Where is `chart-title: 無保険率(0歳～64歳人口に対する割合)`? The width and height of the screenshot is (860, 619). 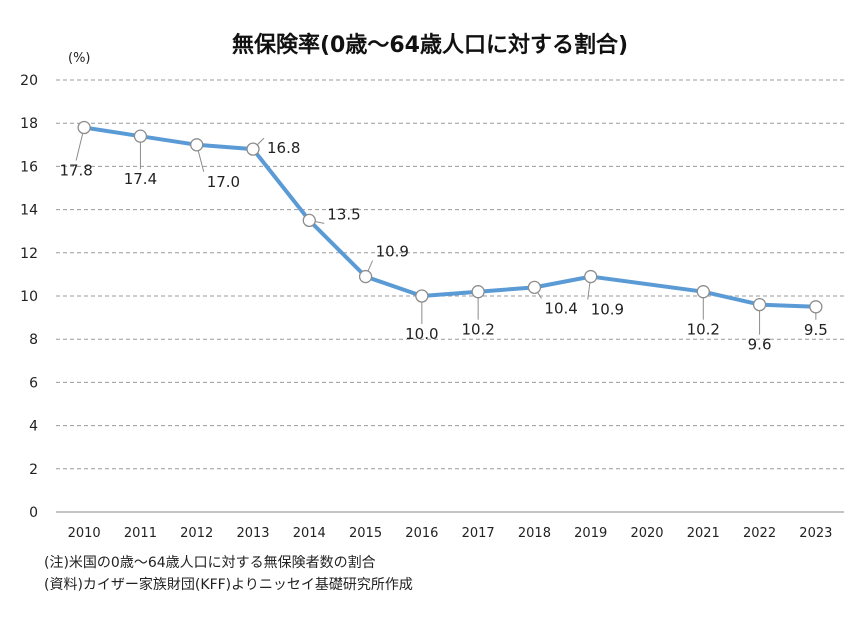 chart-title: 無保険率(0歳～64歳人口に対する割合) is located at coordinates (430, 45).